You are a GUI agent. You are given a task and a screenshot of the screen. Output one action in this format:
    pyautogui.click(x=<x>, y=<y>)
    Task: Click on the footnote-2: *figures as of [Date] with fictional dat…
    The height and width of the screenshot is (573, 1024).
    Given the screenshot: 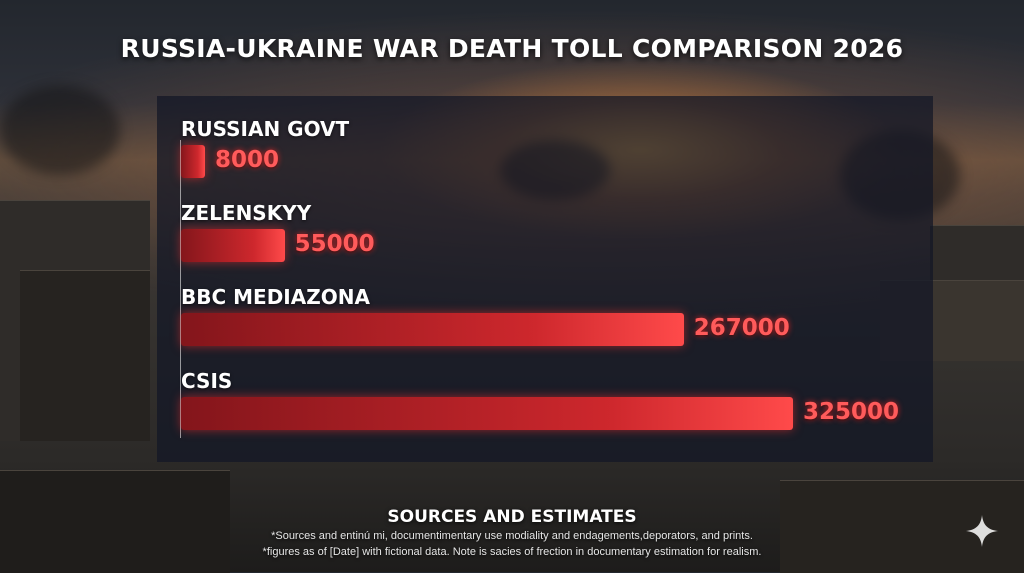 What is the action you would take?
    pyautogui.click(x=512, y=552)
    